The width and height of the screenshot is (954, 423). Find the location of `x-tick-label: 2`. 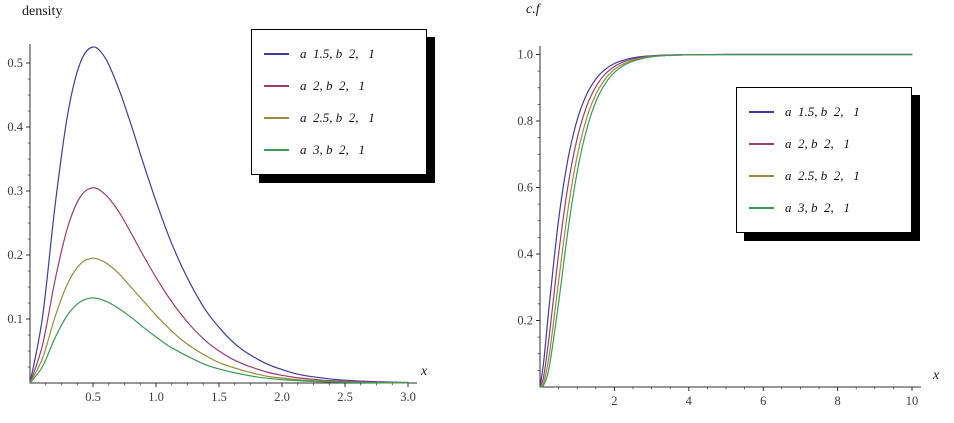

x-tick-label: 2 is located at coordinates (614, 401).